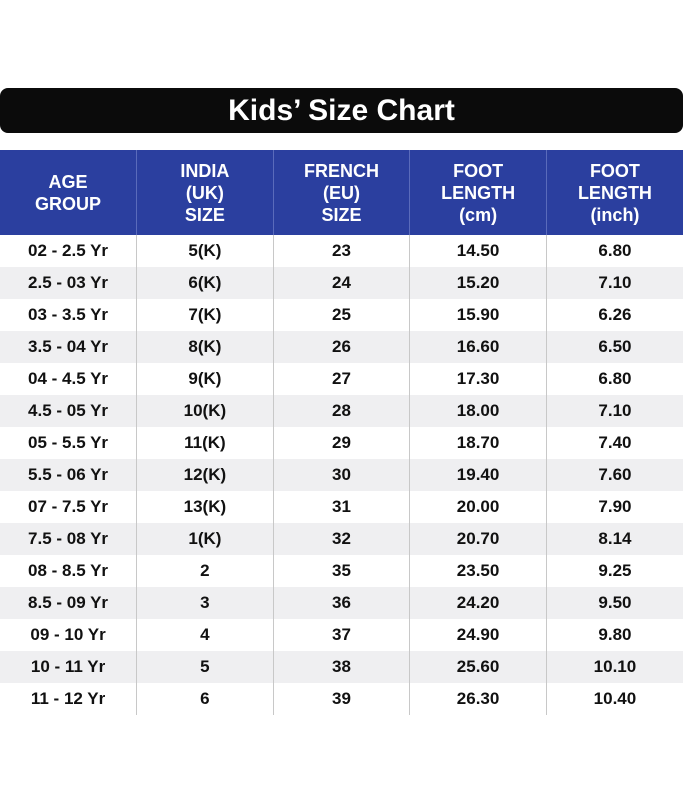 The image size is (683, 800). I want to click on table-cell: 6, so click(205, 699).